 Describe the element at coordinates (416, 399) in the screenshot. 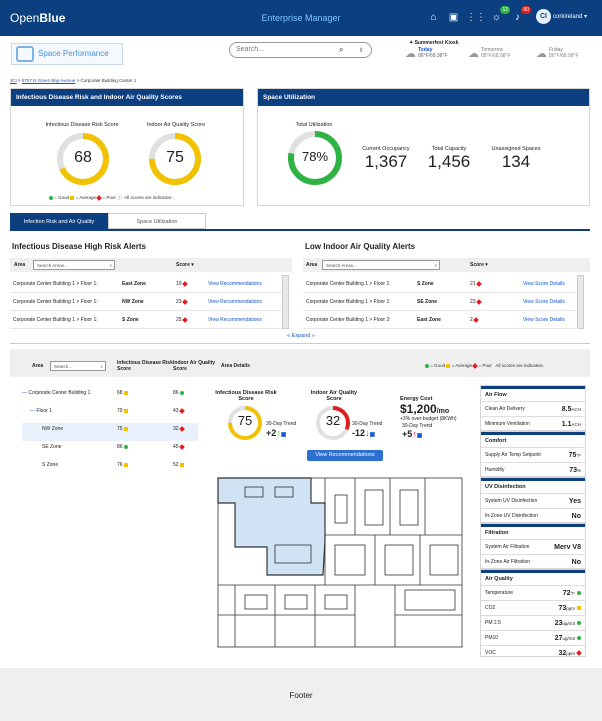

I see `energy-cost-label: Energy Cost` at that location.